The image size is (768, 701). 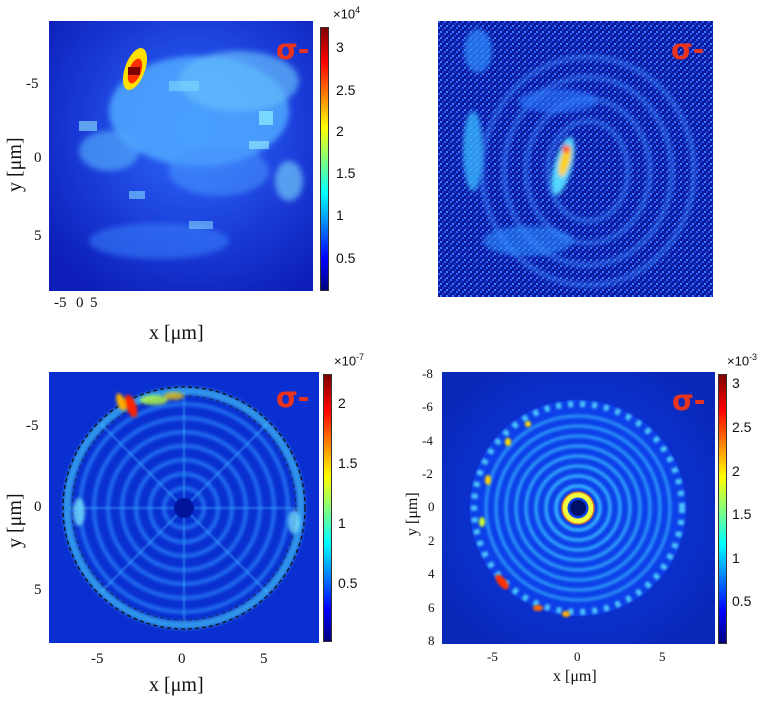 What do you see at coordinates (427, 473) in the screenshot?
I see `y-tick-label: -2` at bounding box center [427, 473].